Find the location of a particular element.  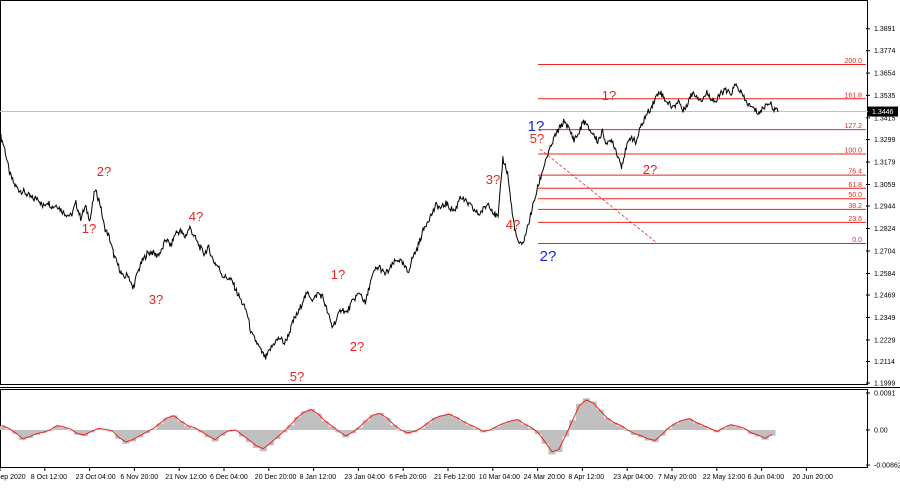

time-tick-label: 20 Jun 20:00 is located at coordinates (812, 477).